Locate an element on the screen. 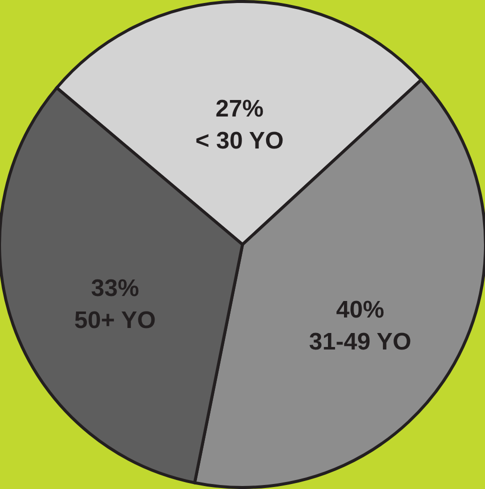 This screenshot has width=485, height=489. data-label: 33% is located at coordinates (115, 288).